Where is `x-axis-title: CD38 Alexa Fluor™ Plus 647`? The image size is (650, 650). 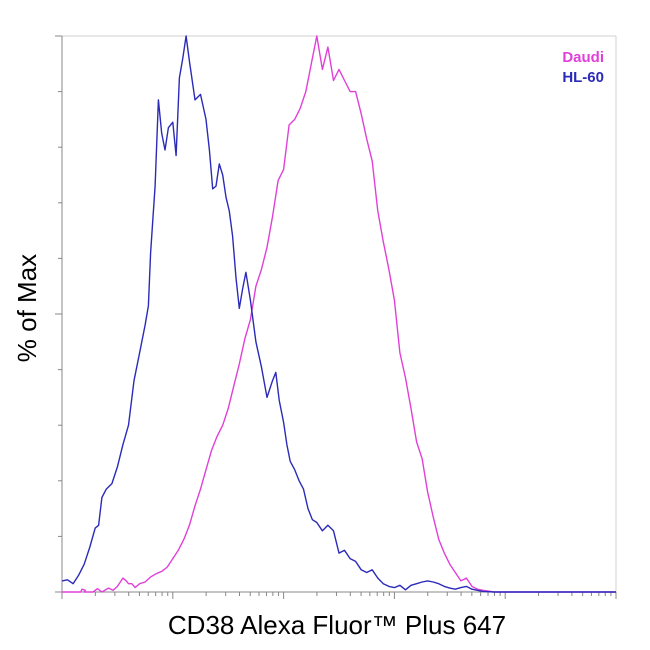
x-axis-title: CD38 Alexa Fluor™ Plus 647 is located at coordinates (337, 625).